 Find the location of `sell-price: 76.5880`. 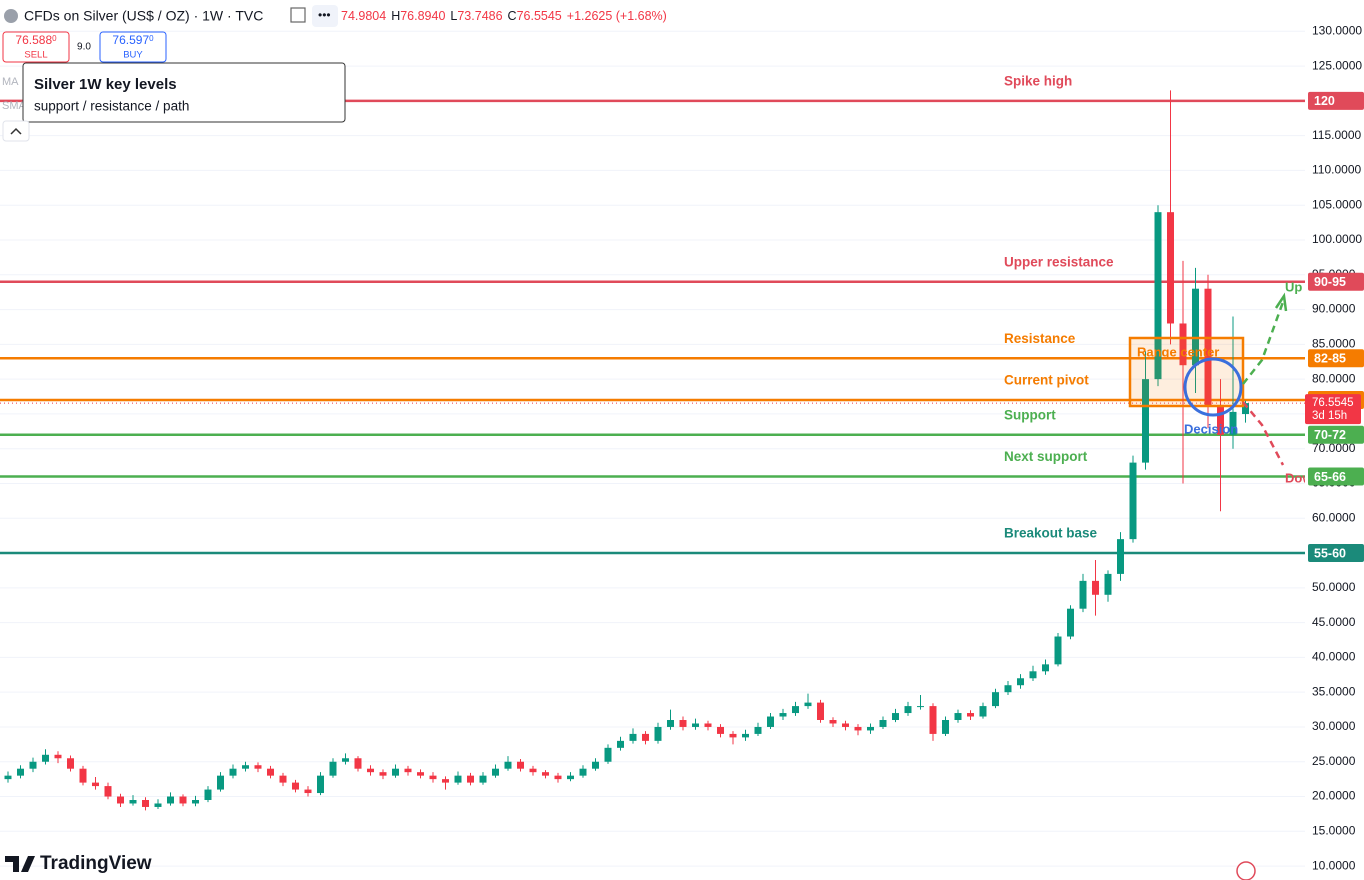

sell-price: 76.5880 is located at coordinates (36, 40).